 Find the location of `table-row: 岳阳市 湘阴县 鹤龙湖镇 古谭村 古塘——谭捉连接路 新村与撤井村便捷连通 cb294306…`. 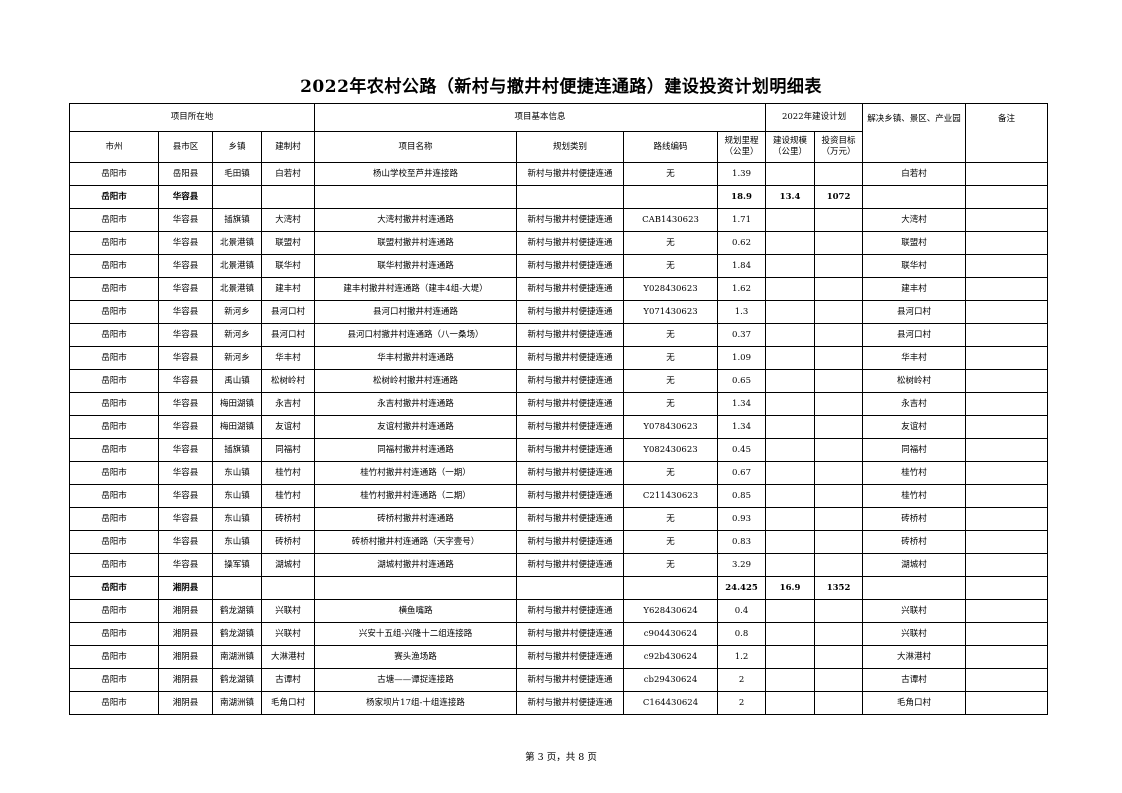

table-row: 岳阳市 湘阴县 鹤龙湖镇 古谭村 古塘——谭捉连接路 新村与撤井村便捷连通 cb294306… is located at coordinates (559, 680).